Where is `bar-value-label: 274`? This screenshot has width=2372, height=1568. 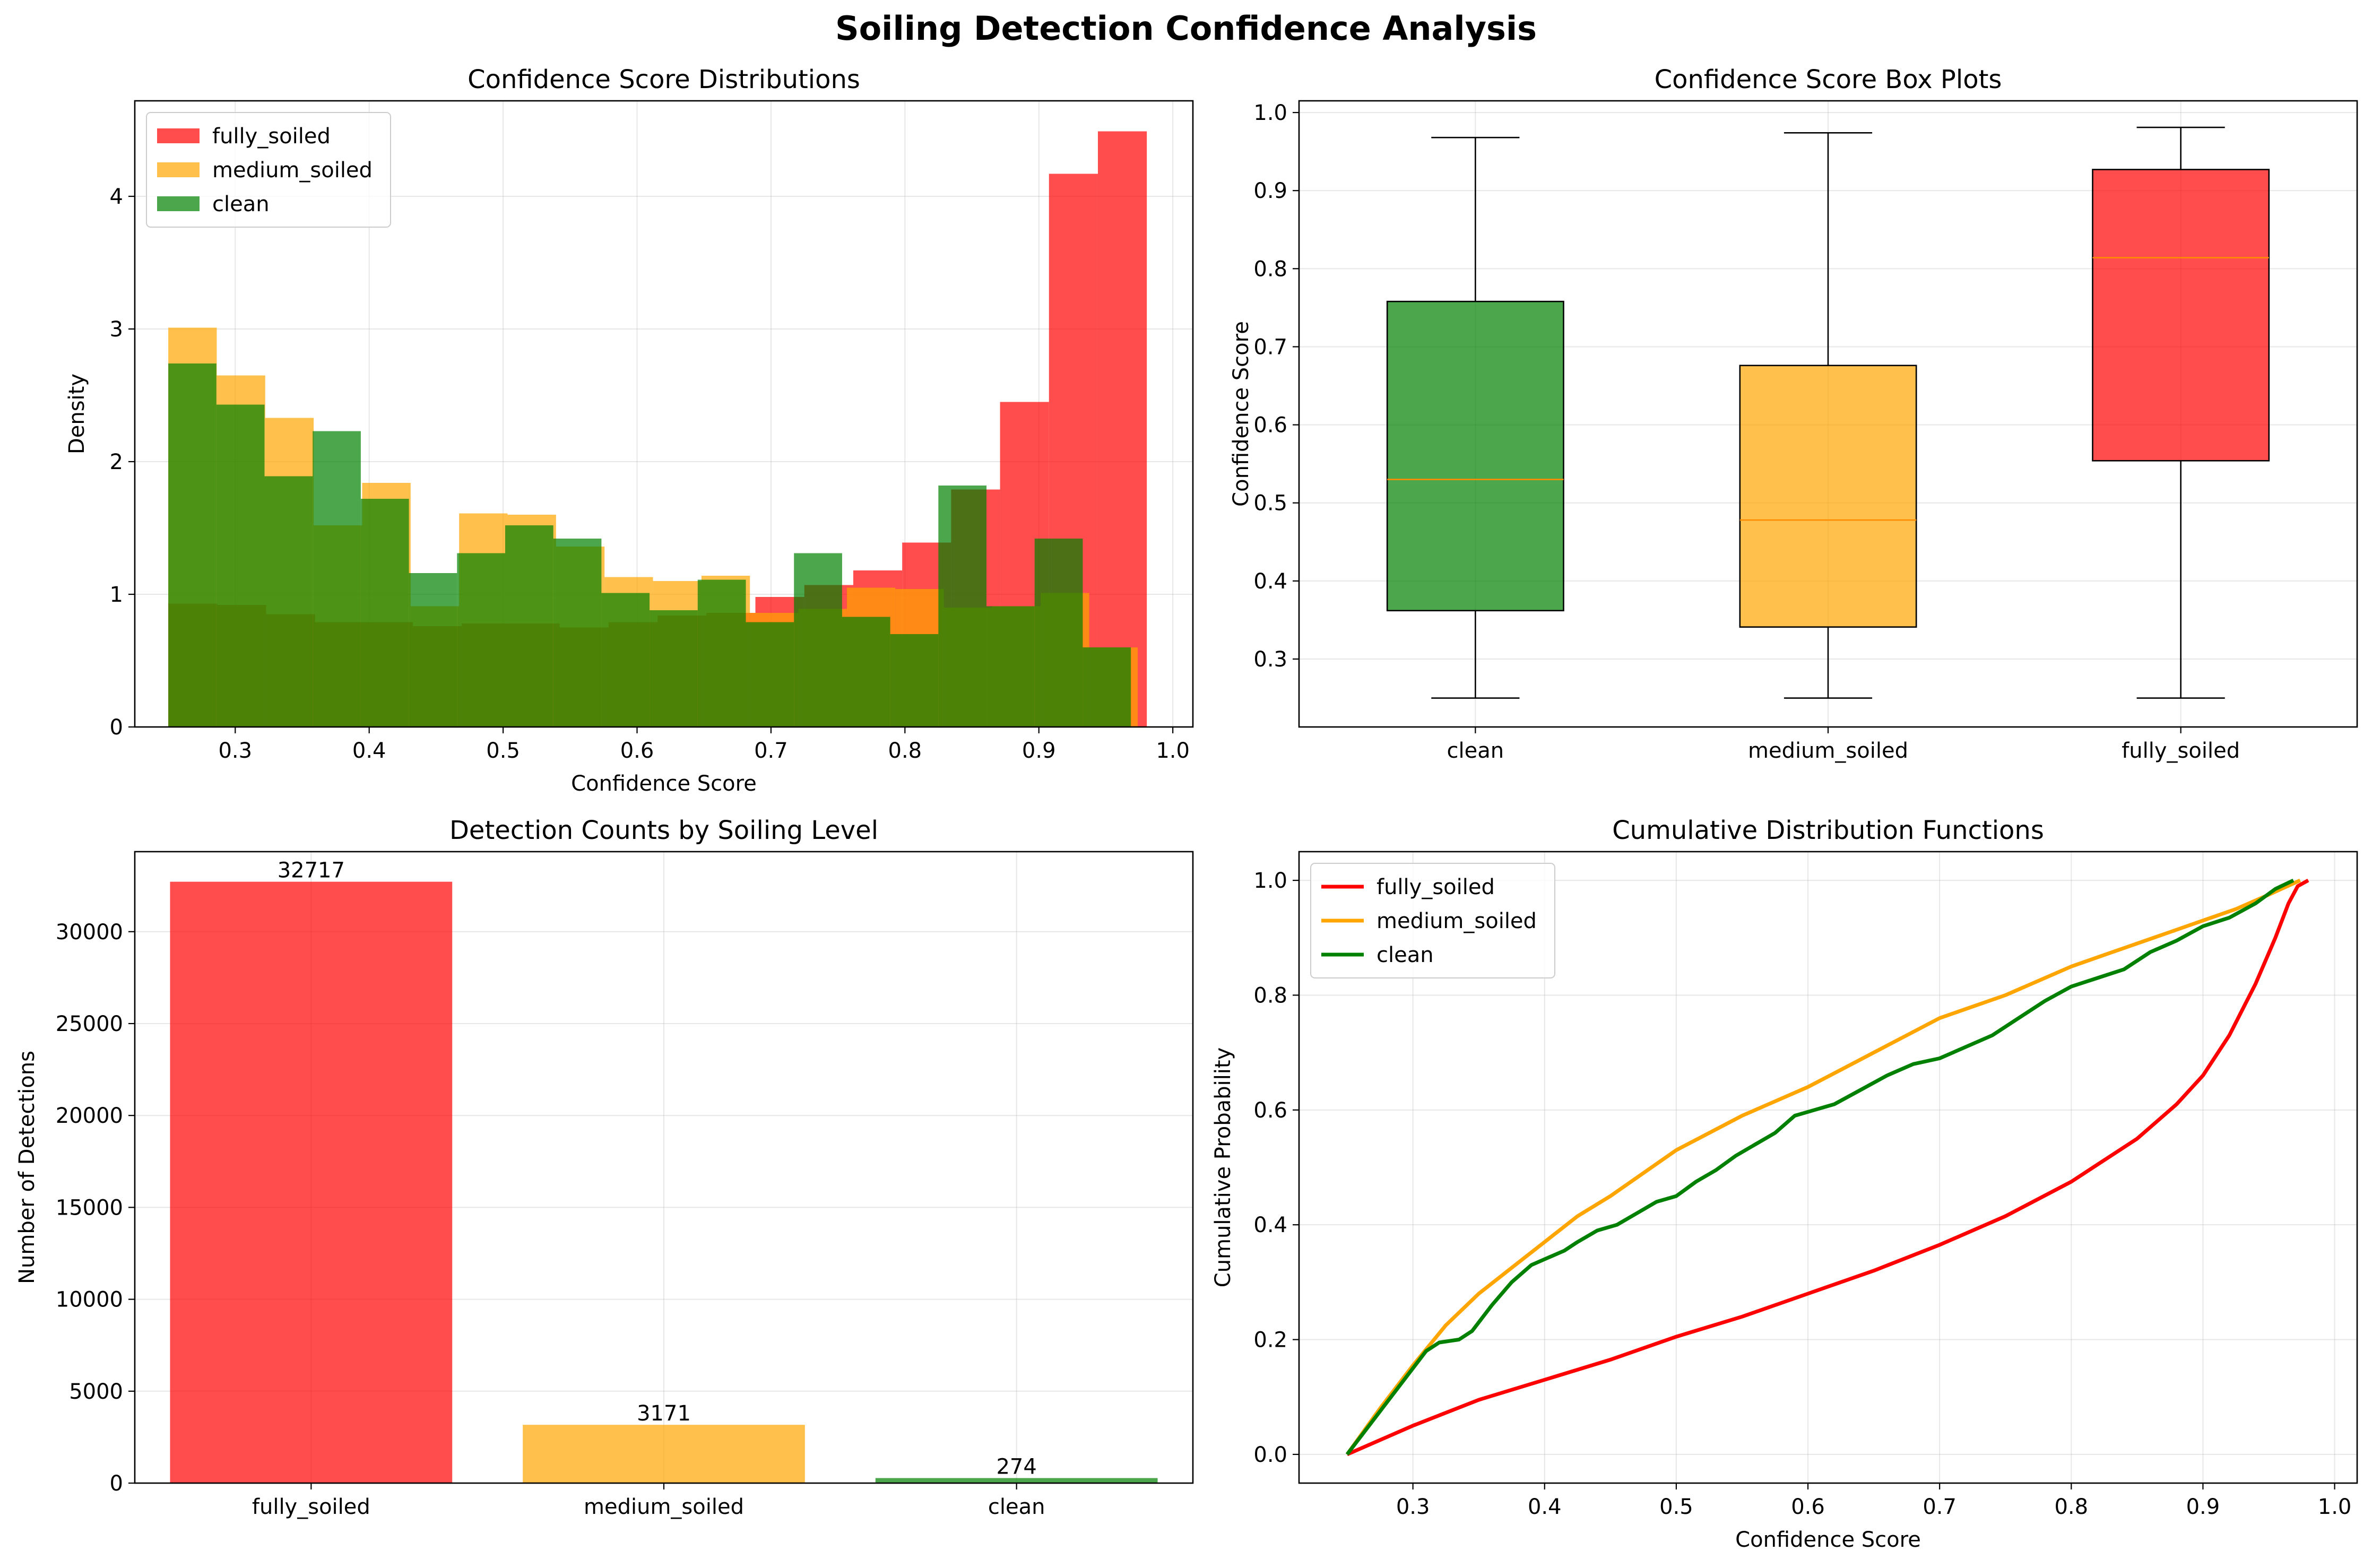 bar-value-label: 274 is located at coordinates (1016, 1467).